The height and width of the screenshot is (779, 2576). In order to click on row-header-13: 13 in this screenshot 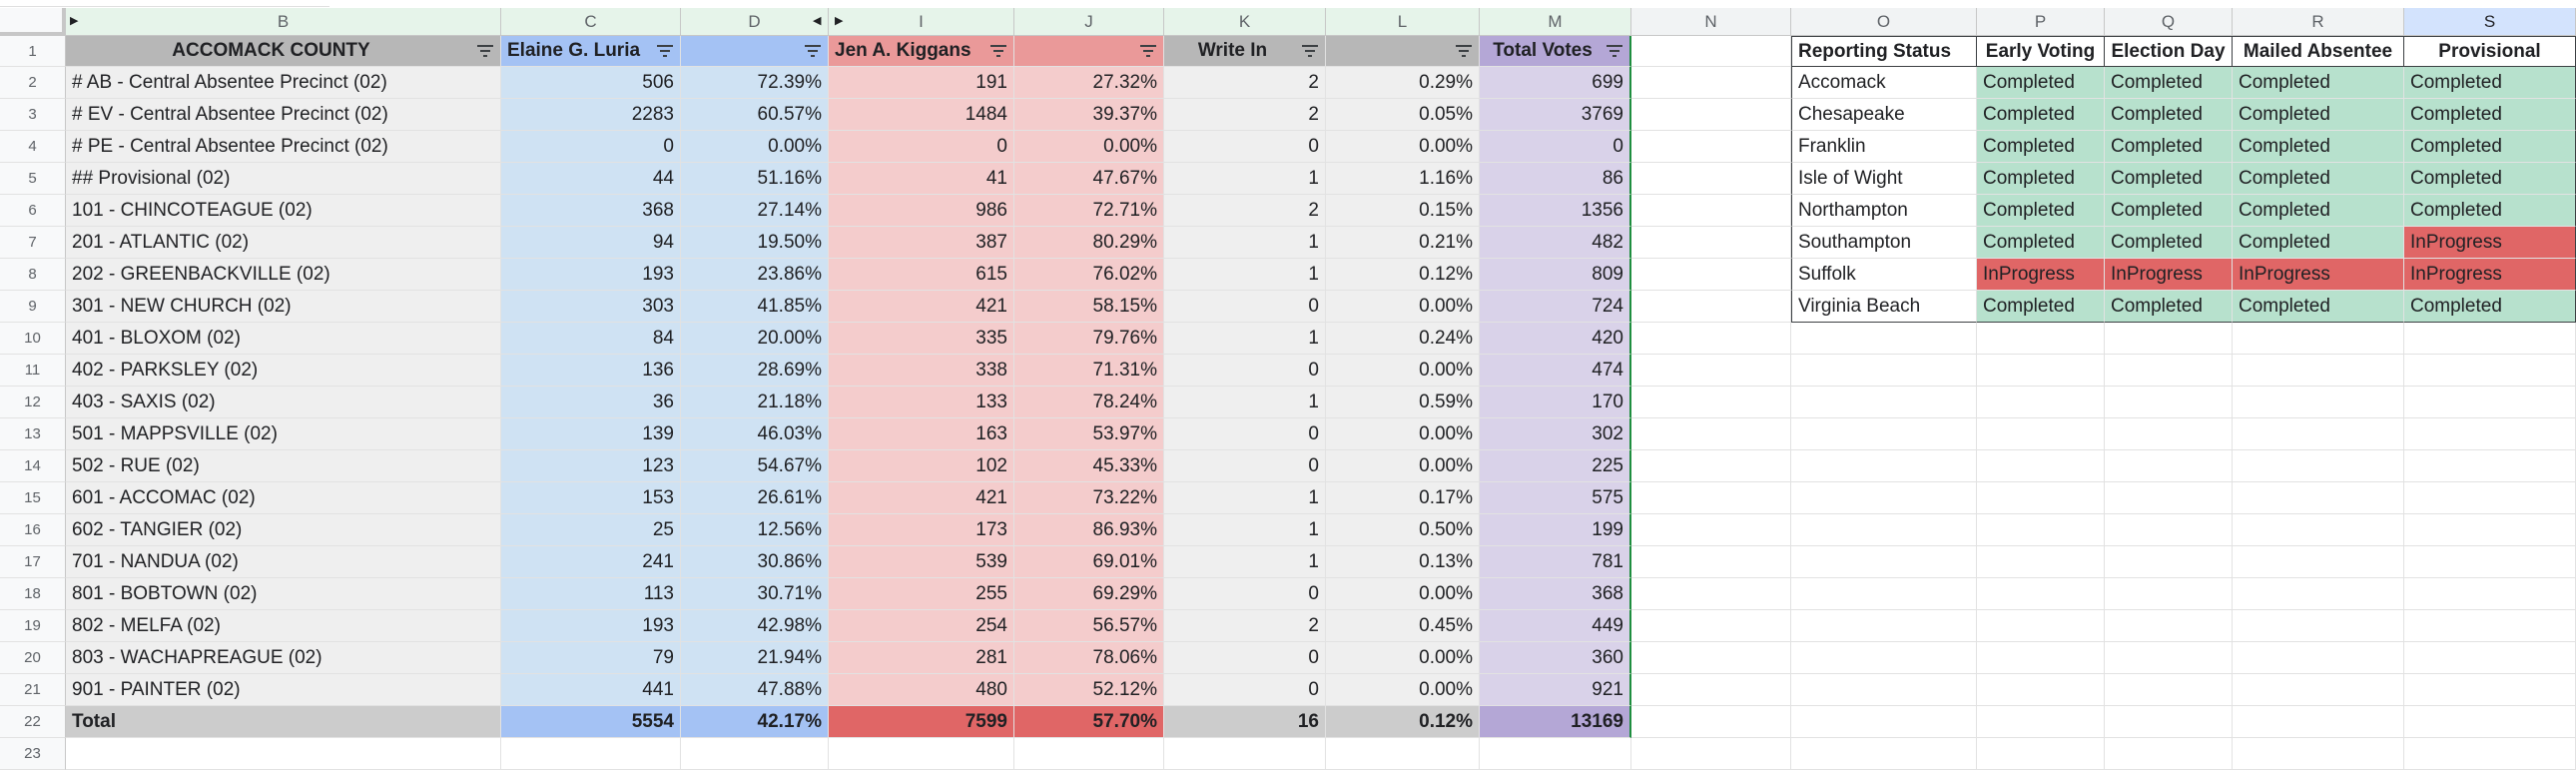, I will do `click(33, 434)`.